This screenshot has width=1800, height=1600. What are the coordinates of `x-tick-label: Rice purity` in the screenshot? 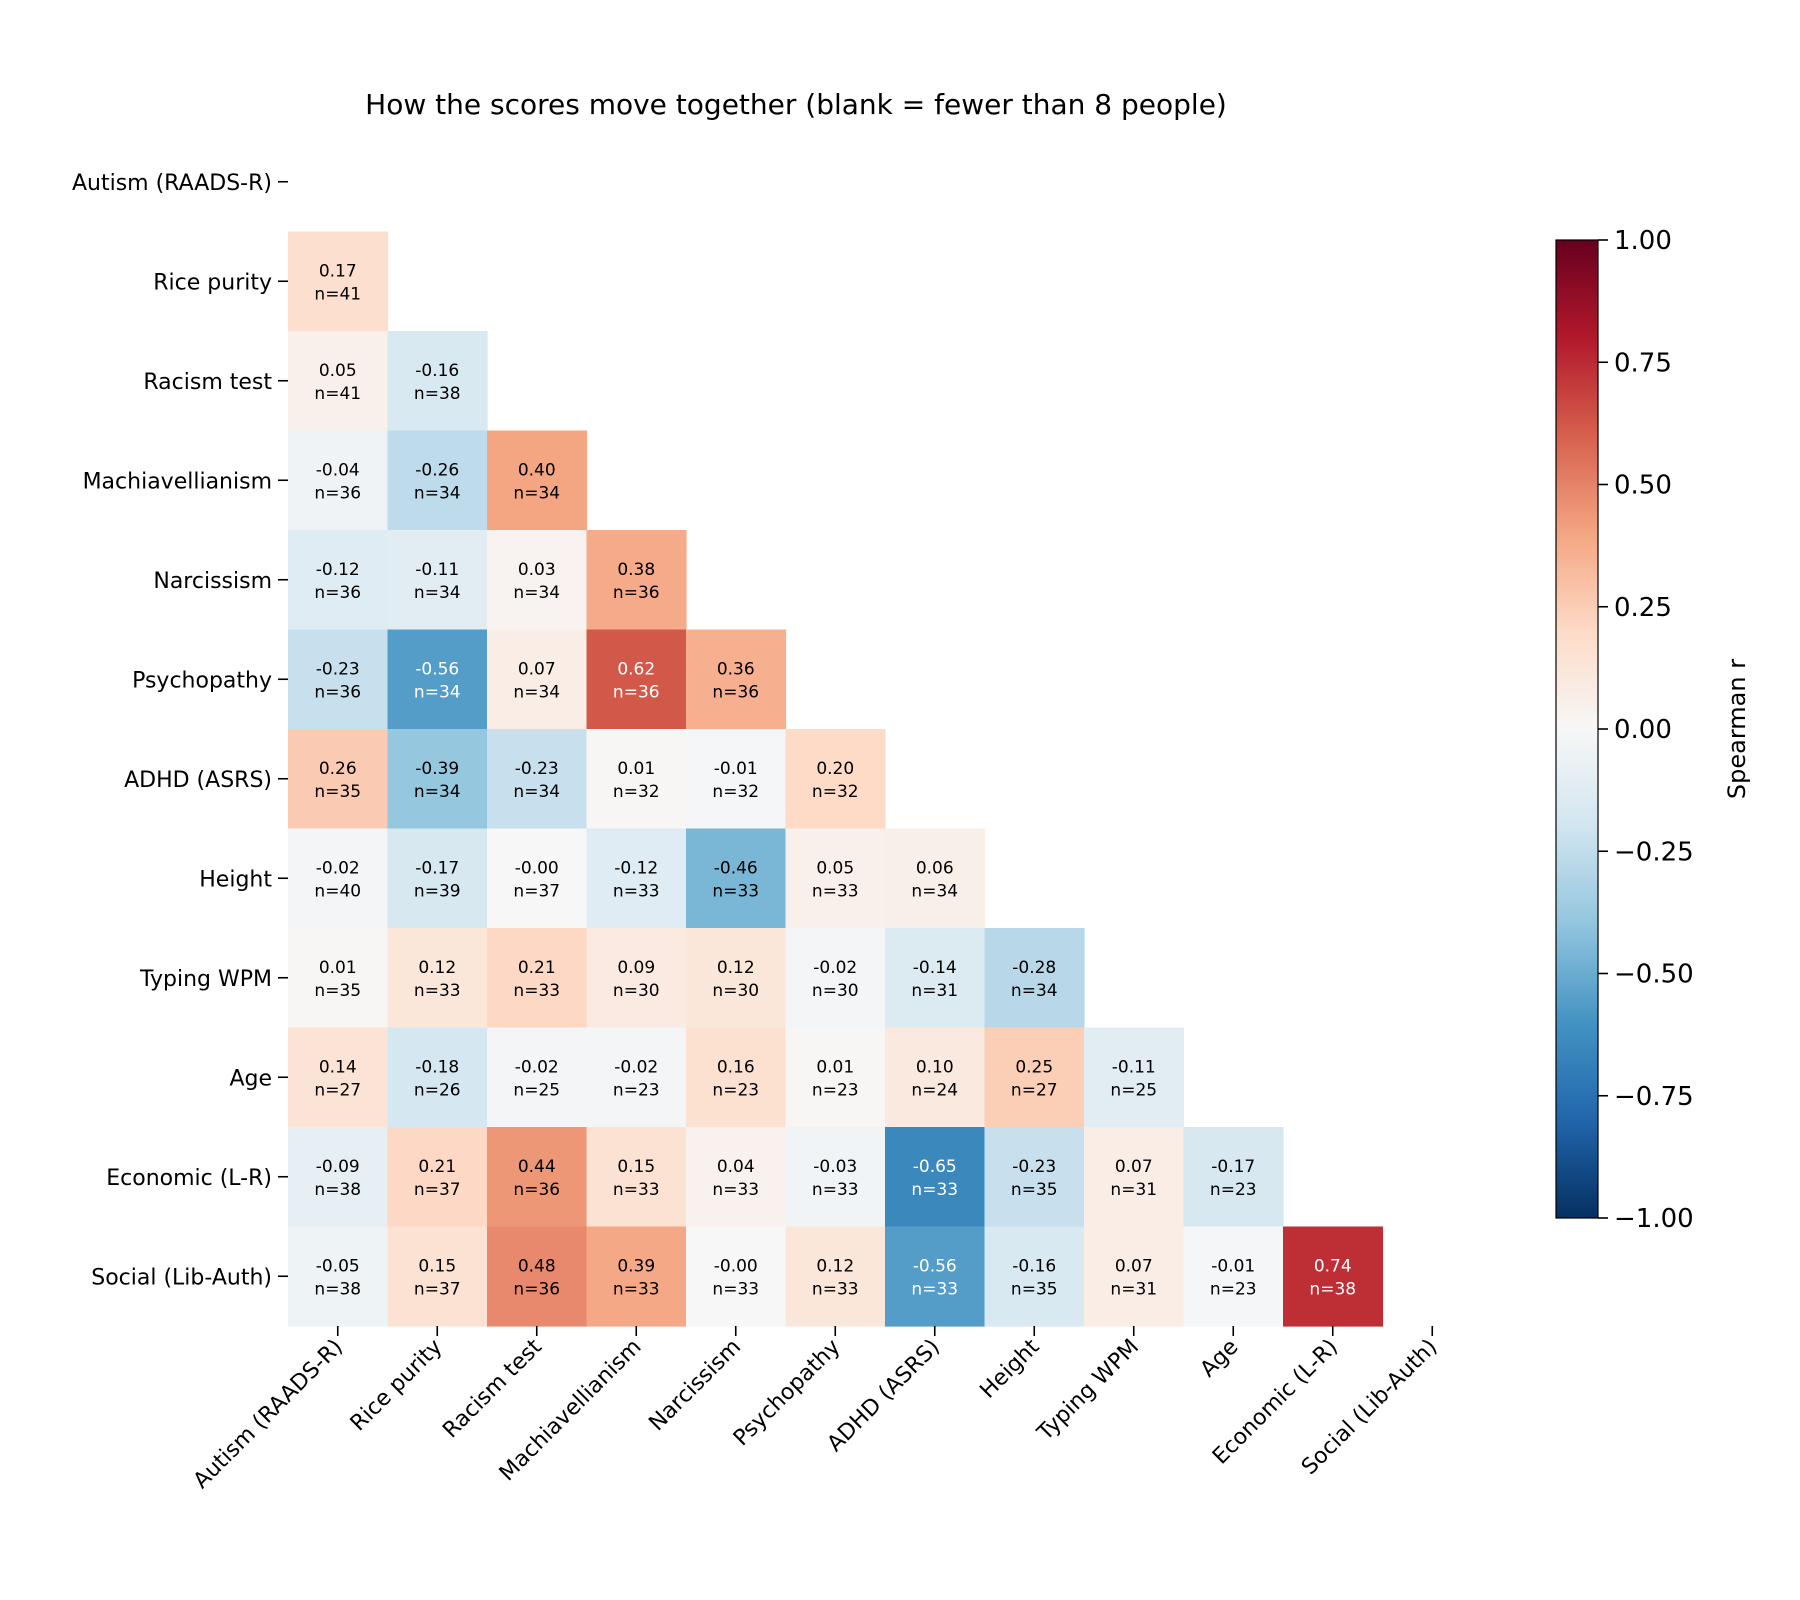 It's located at (397, 1386).